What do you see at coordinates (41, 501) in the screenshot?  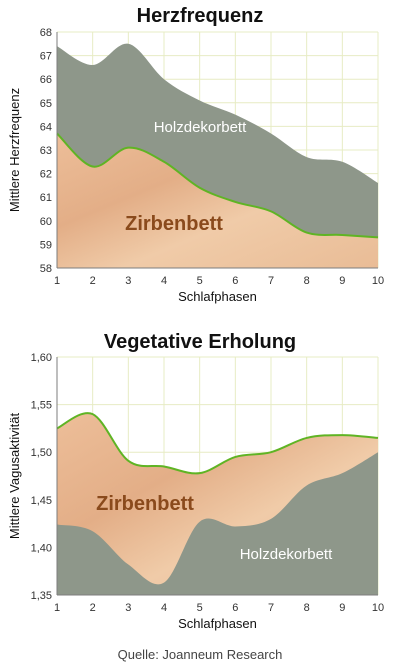 I see `y-tick-label: 1,45` at bounding box center [41, 501].